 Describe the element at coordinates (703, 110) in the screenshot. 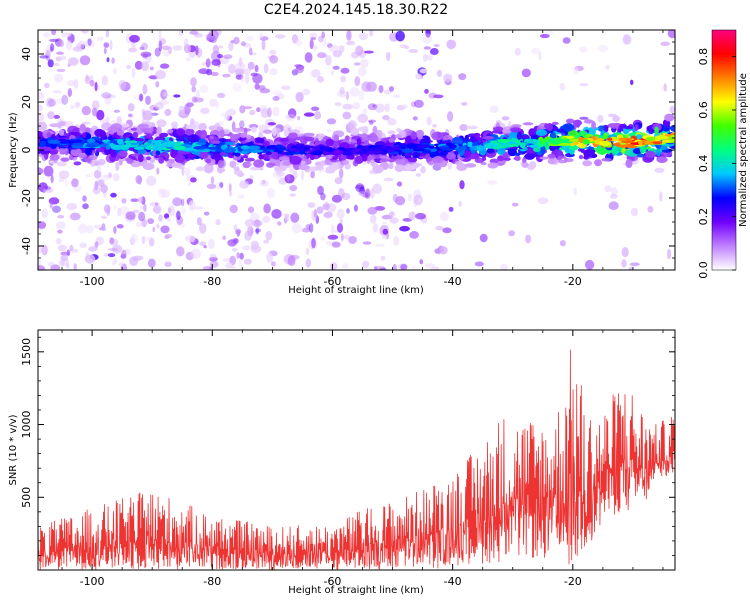

I see `colorbar-tick-label: 0.6` at that location.